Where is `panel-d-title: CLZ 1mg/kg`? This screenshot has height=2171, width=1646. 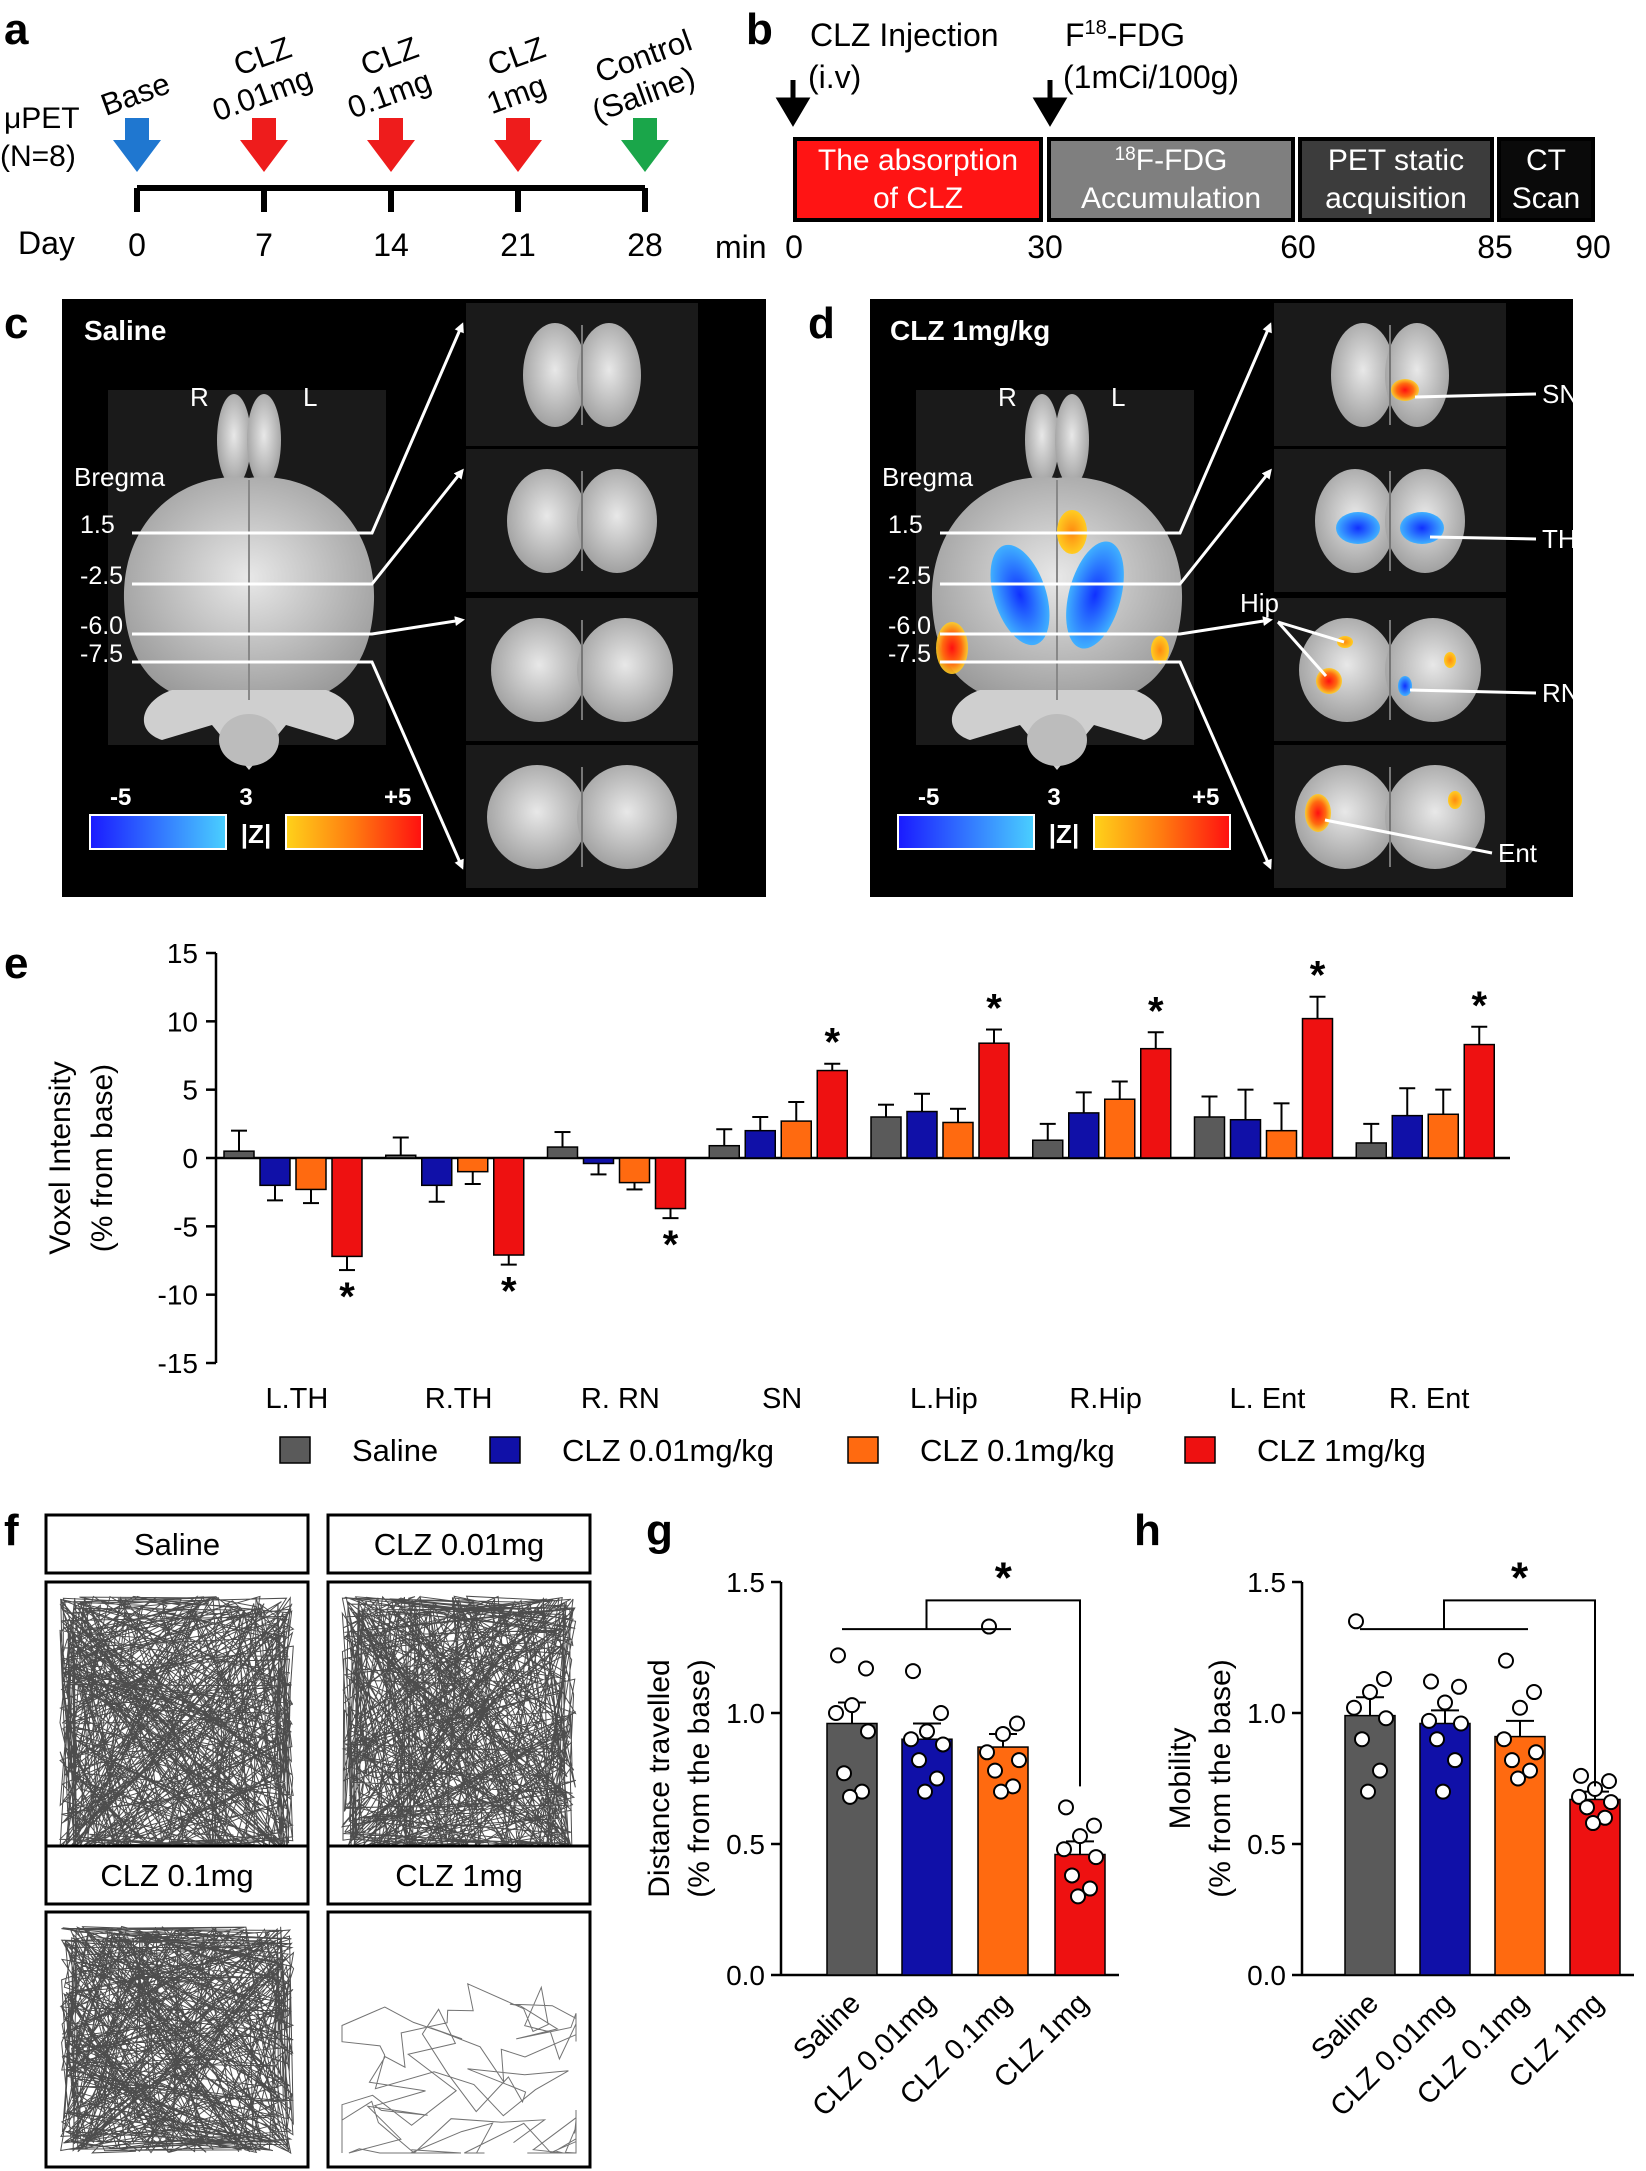 panel-d-title: CLZ 1mg/kg is located at coordinates (970, 330).